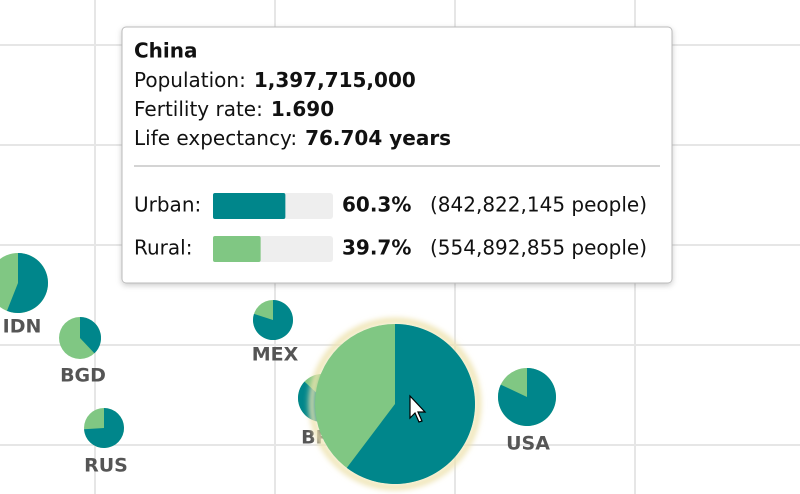 This screenshot has width=800, height=494. I want to click on bubble: USA, so click(527, 411).